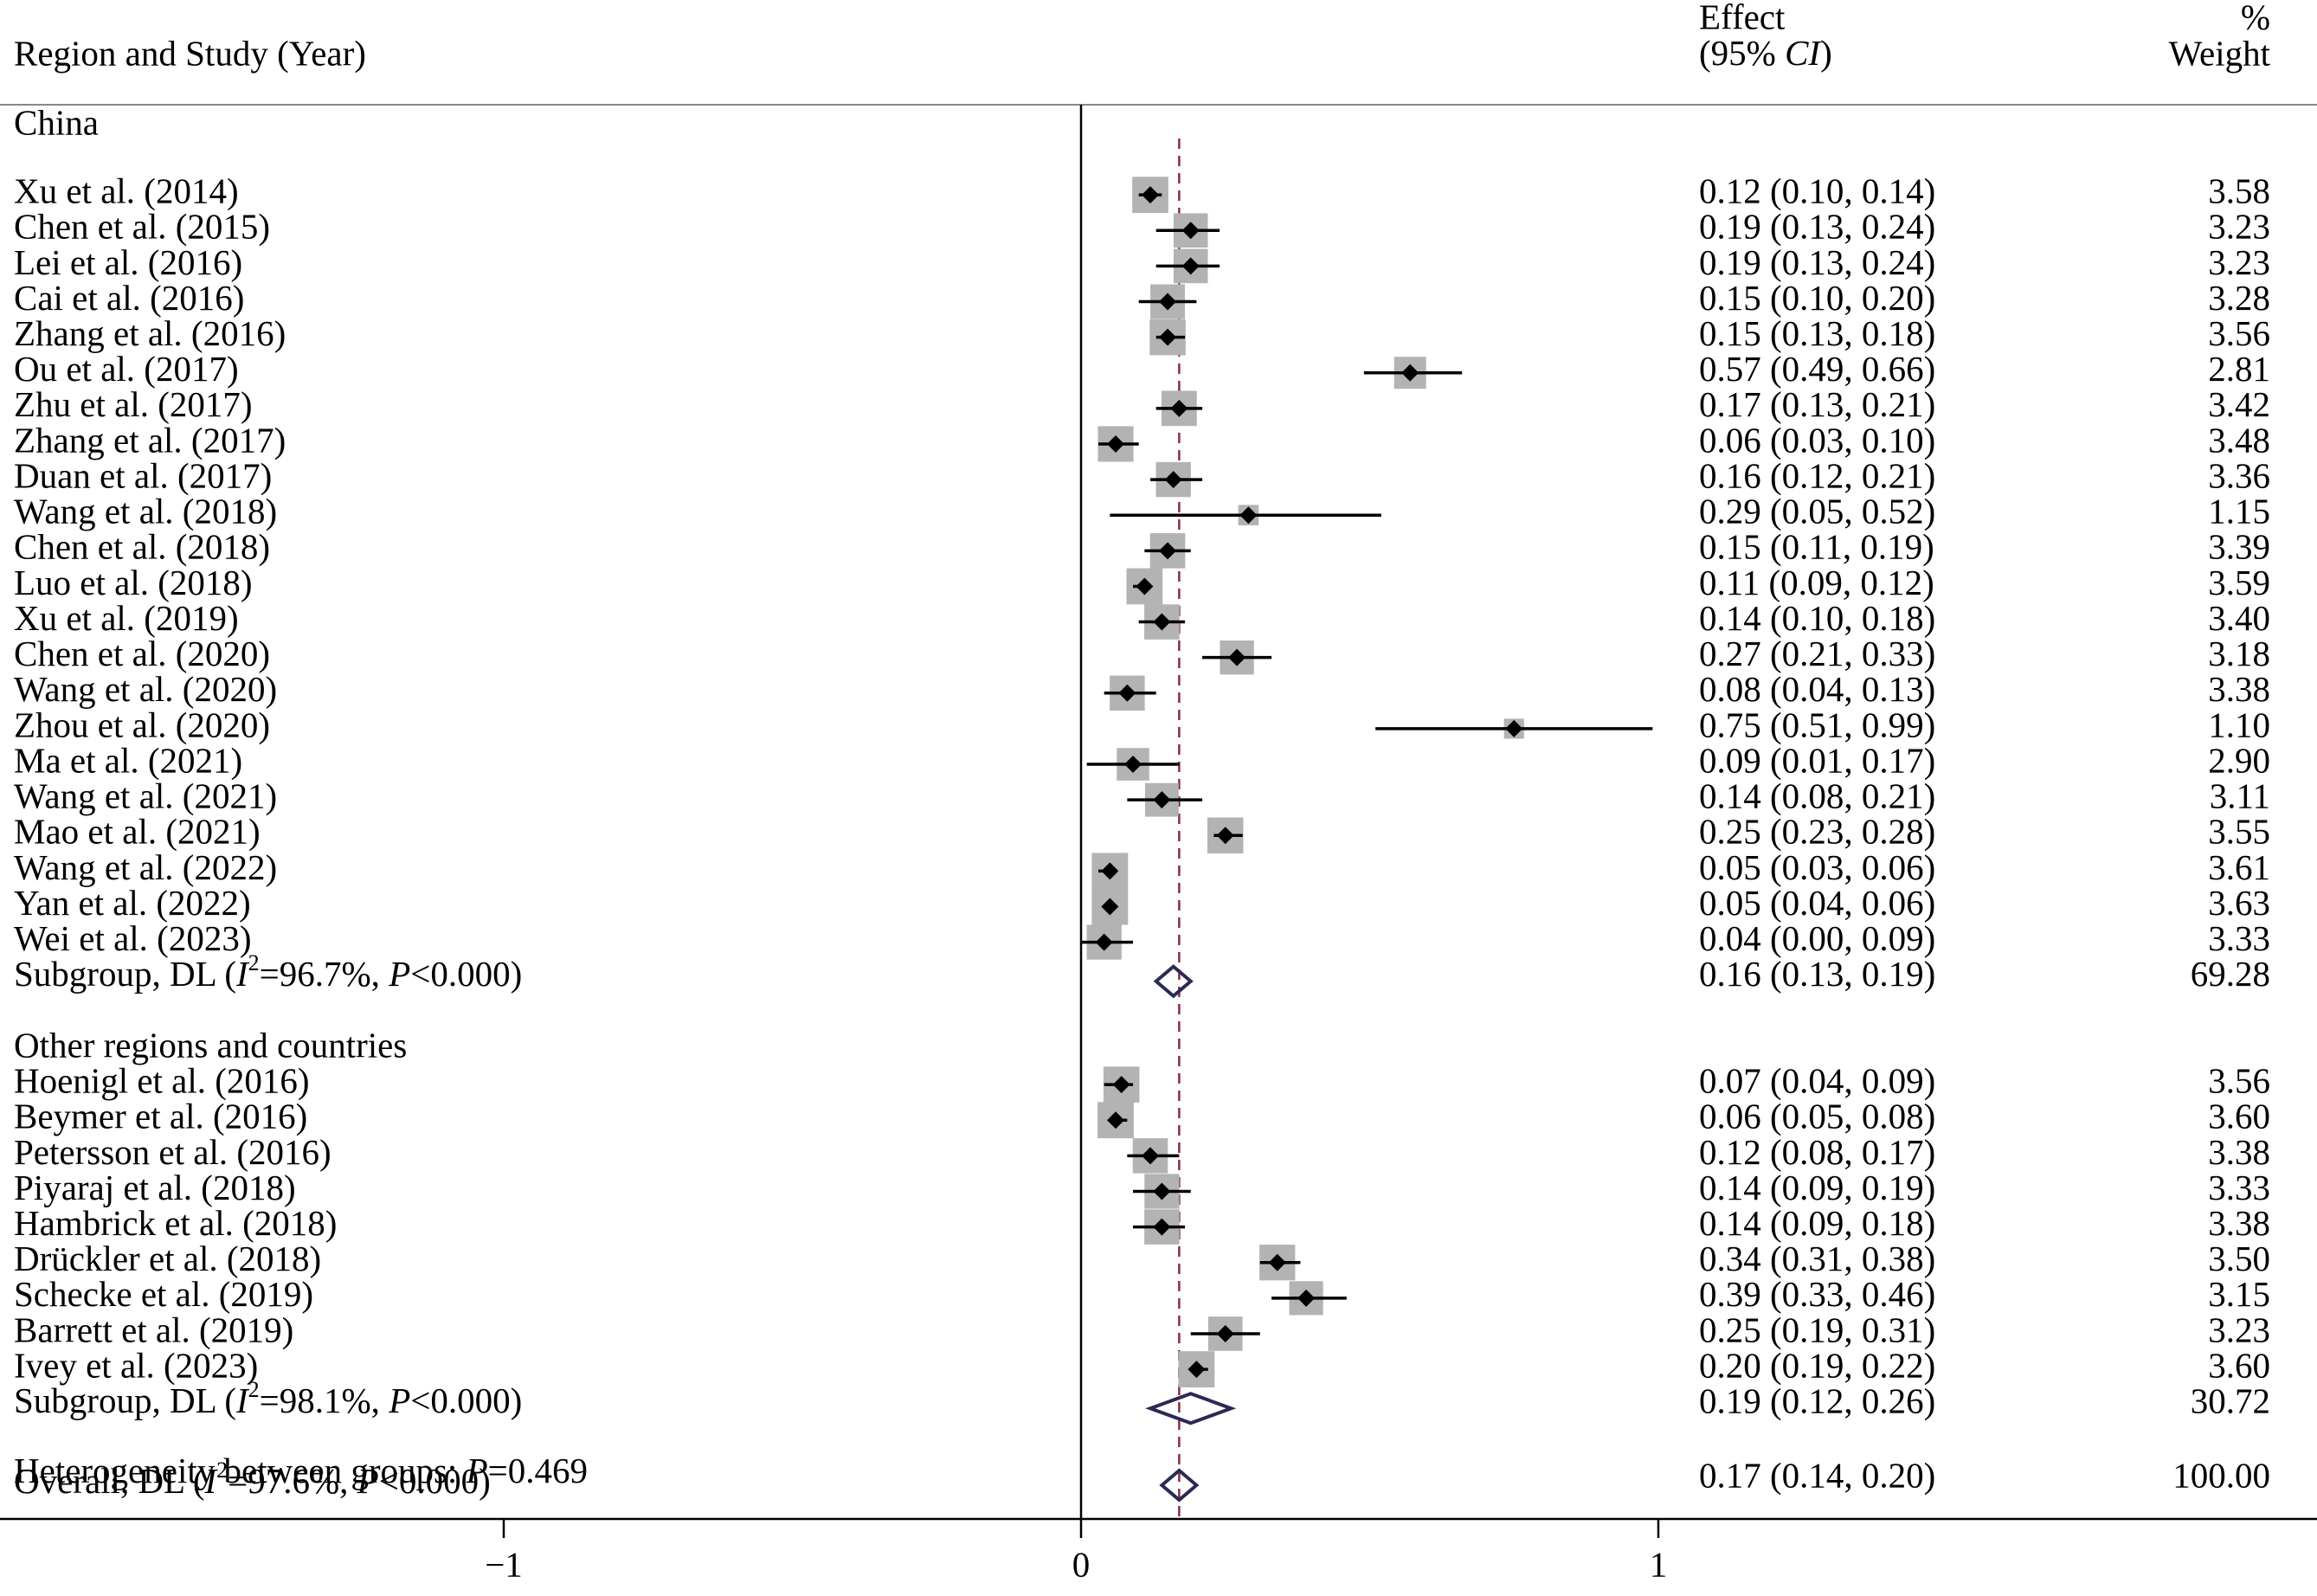 Image resolution: width=2317 pixels, height=1596 pixels. Describe the element at coordinates (145, 689) in the screenshot. I see `study-label: Wang et al. (2020)` at that location.